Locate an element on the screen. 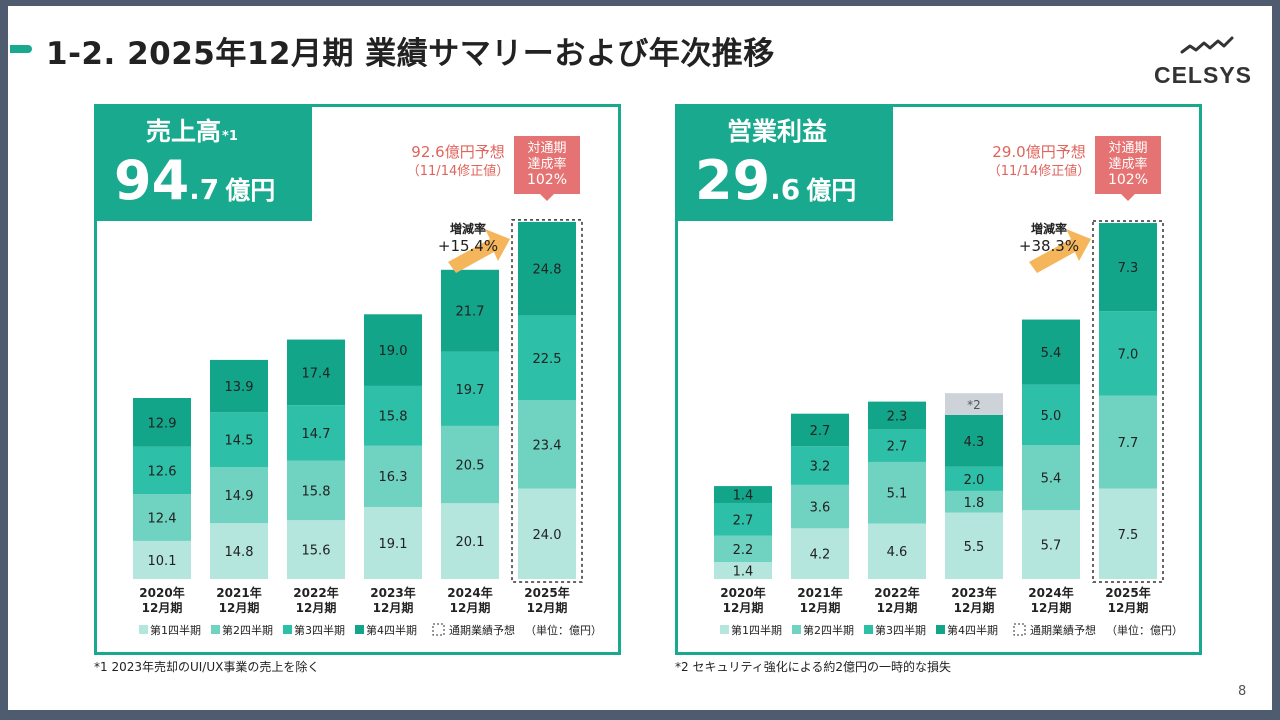  sales-x-tick-3-0: 2023年 is located at coordinates (392, 592).